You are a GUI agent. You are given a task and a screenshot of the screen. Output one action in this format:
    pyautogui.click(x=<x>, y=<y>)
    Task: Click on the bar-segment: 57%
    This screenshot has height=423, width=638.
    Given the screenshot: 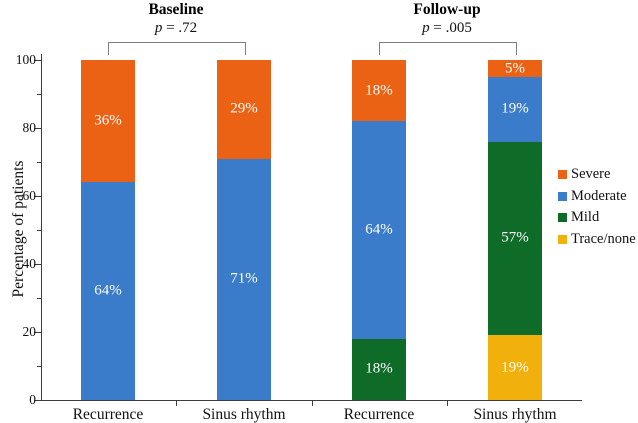 What is the action you would take?
    pyautogui.click(x=515, y=238)
    